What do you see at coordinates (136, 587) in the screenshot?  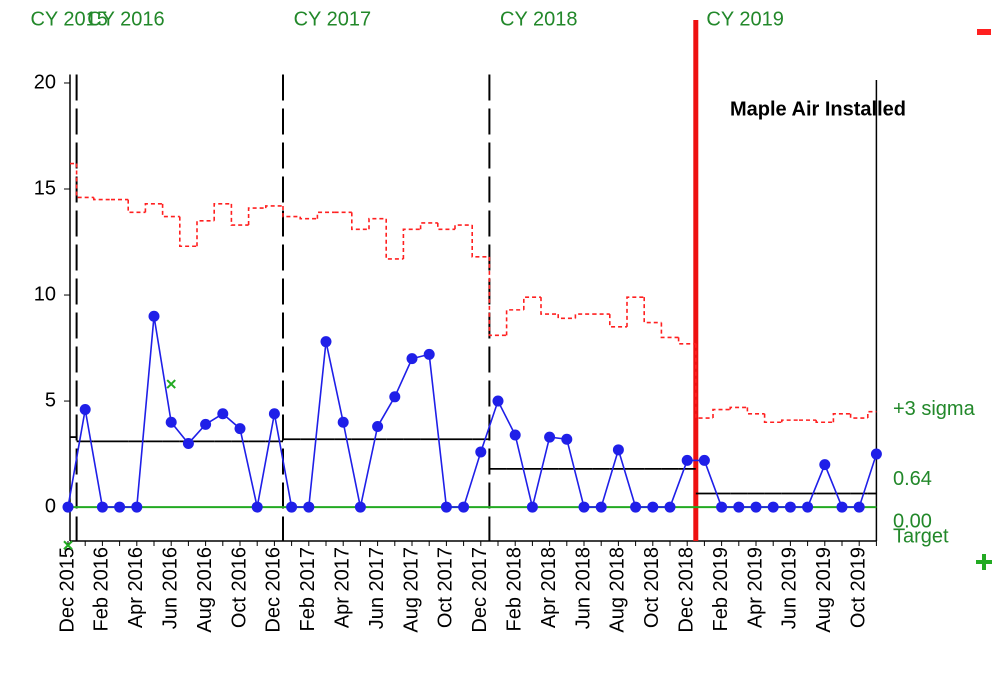 I see `x-tick-label: Apr 2016` at bounding box center [136, 587].